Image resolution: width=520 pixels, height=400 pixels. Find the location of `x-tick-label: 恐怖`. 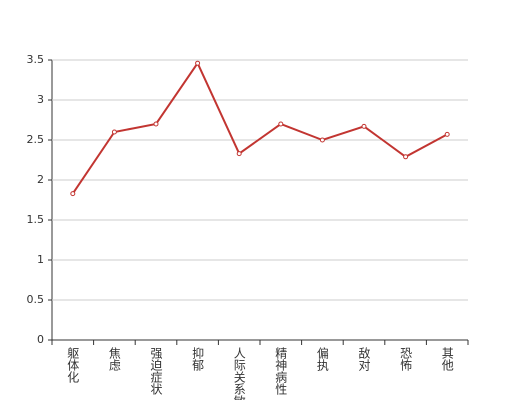

x-tick-label: 恐怖 is located at coordinates (406, 359).